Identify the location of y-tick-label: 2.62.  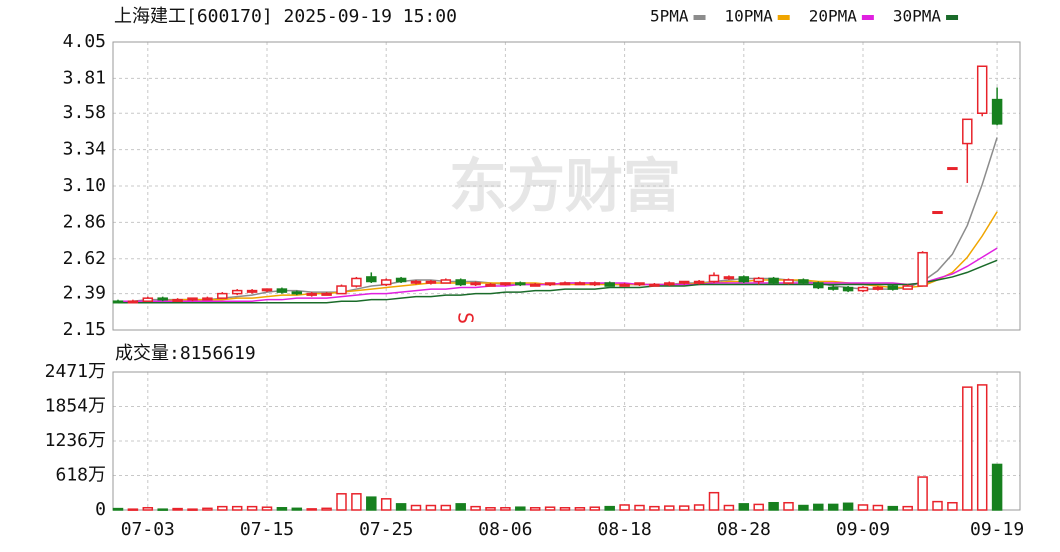
(84, 258).